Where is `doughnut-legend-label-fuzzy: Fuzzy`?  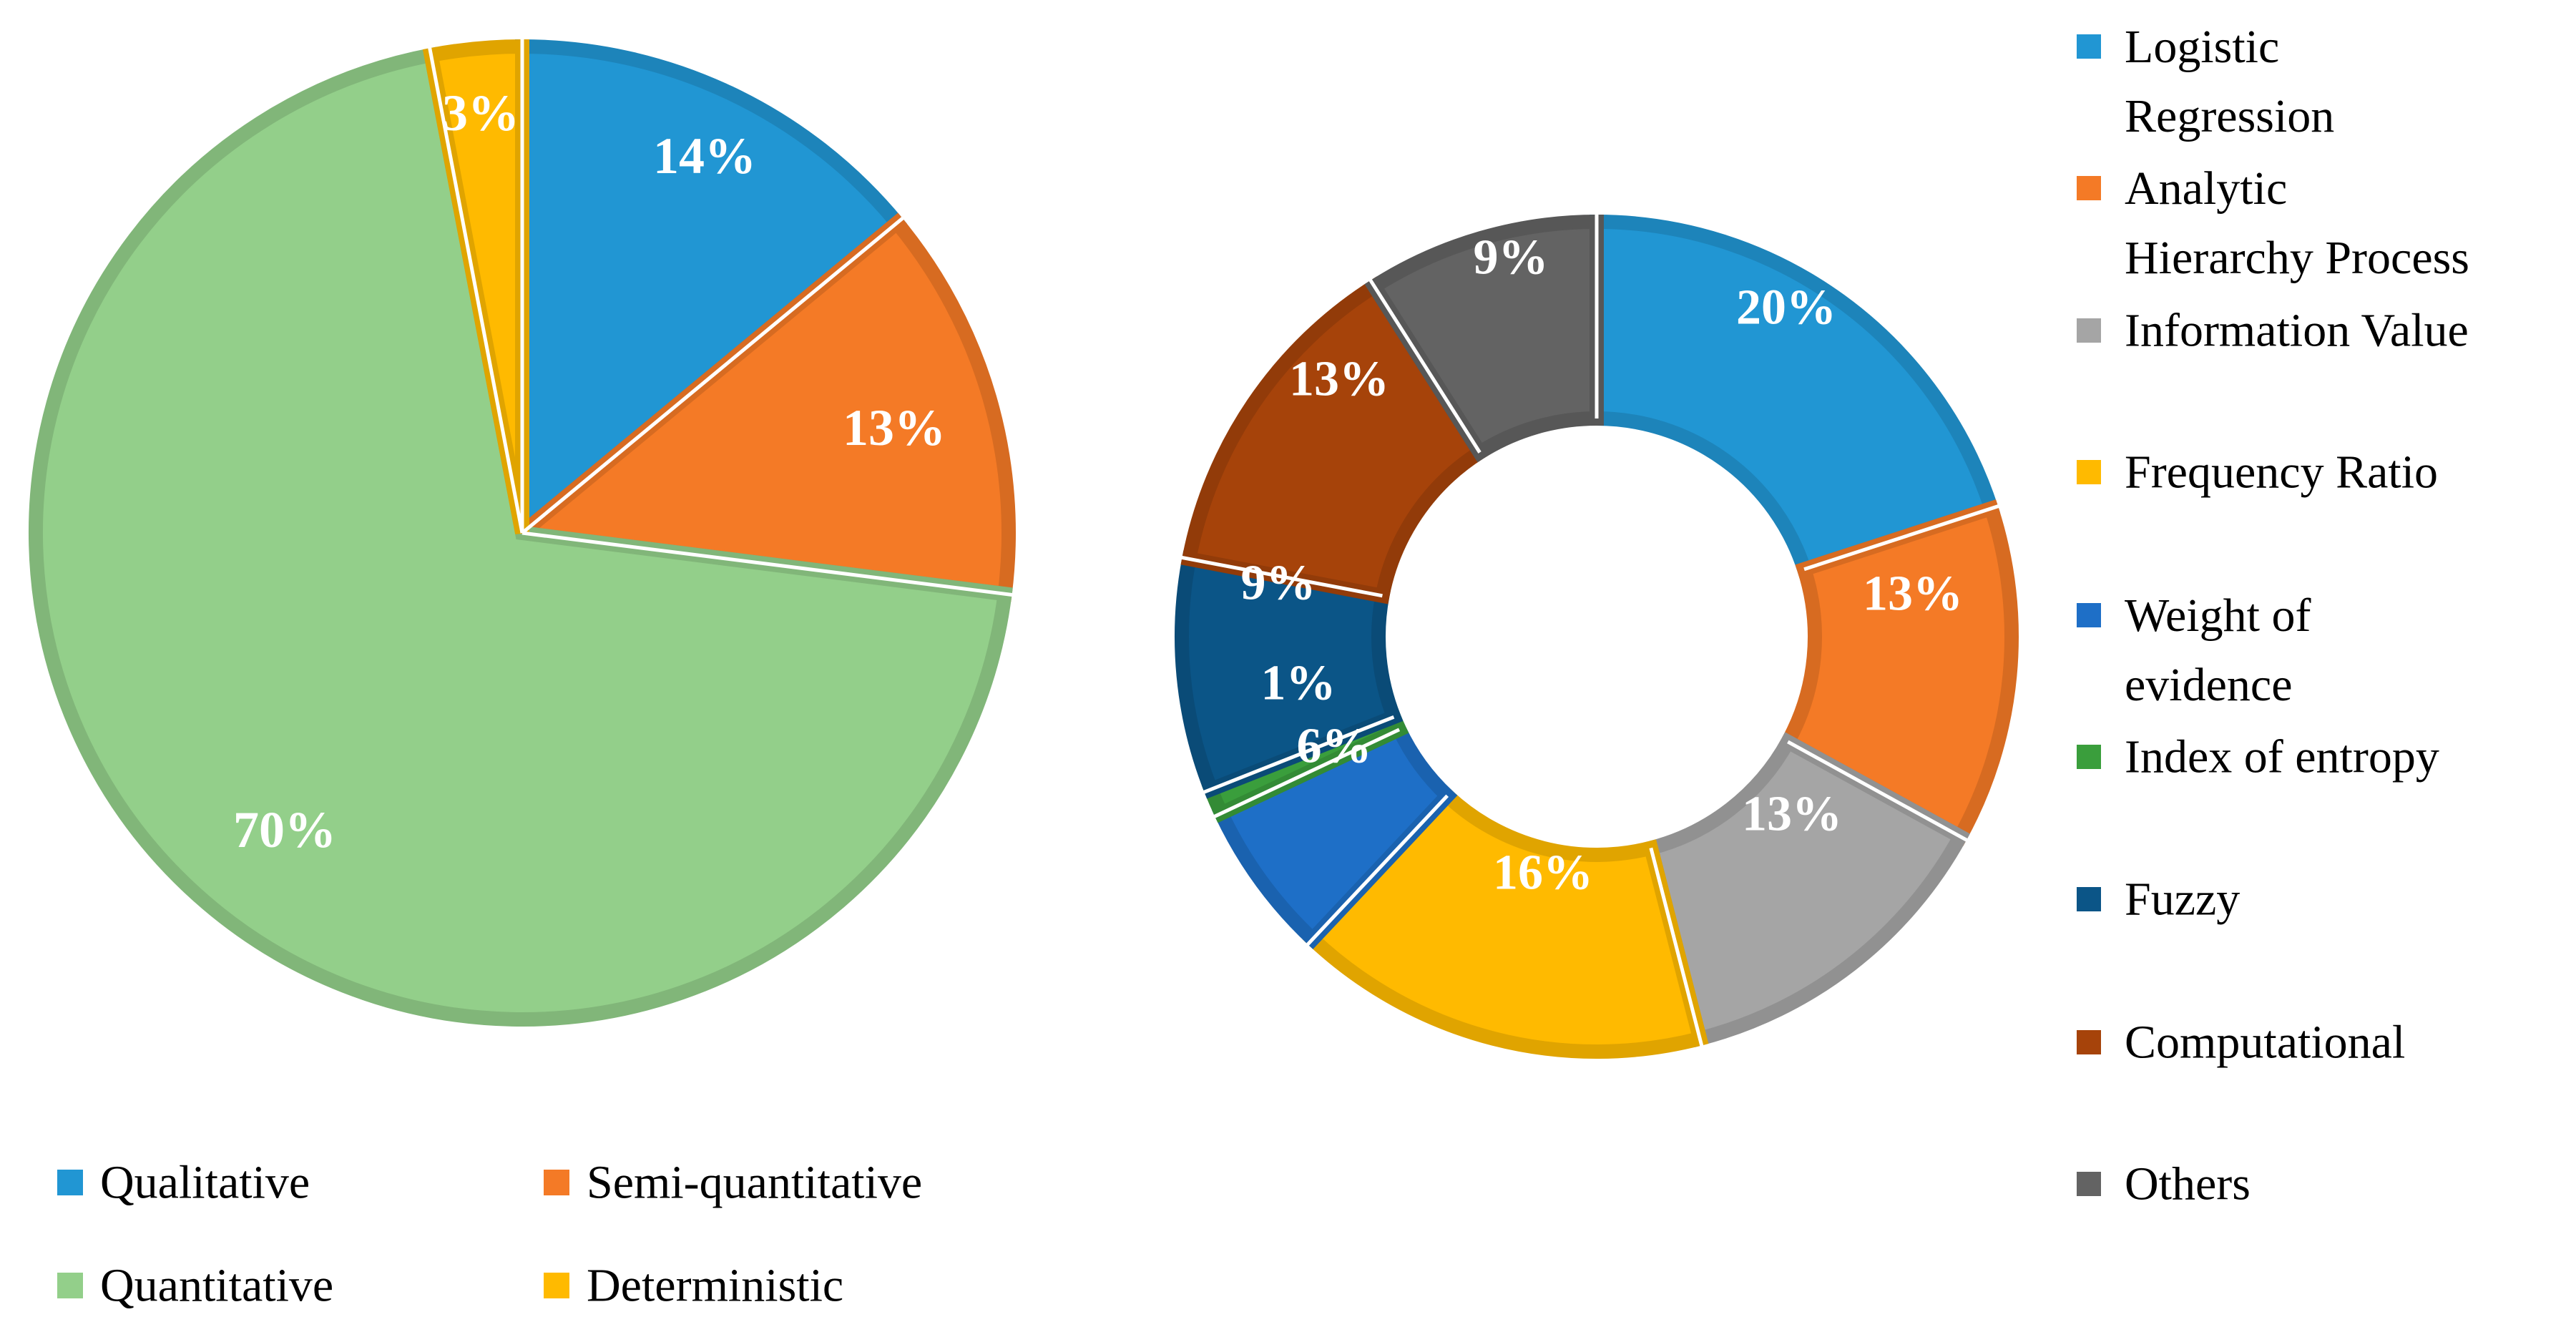
doughnut-legend-label-fuzzy: Fuzzy is located at coordinates (2182, 899).